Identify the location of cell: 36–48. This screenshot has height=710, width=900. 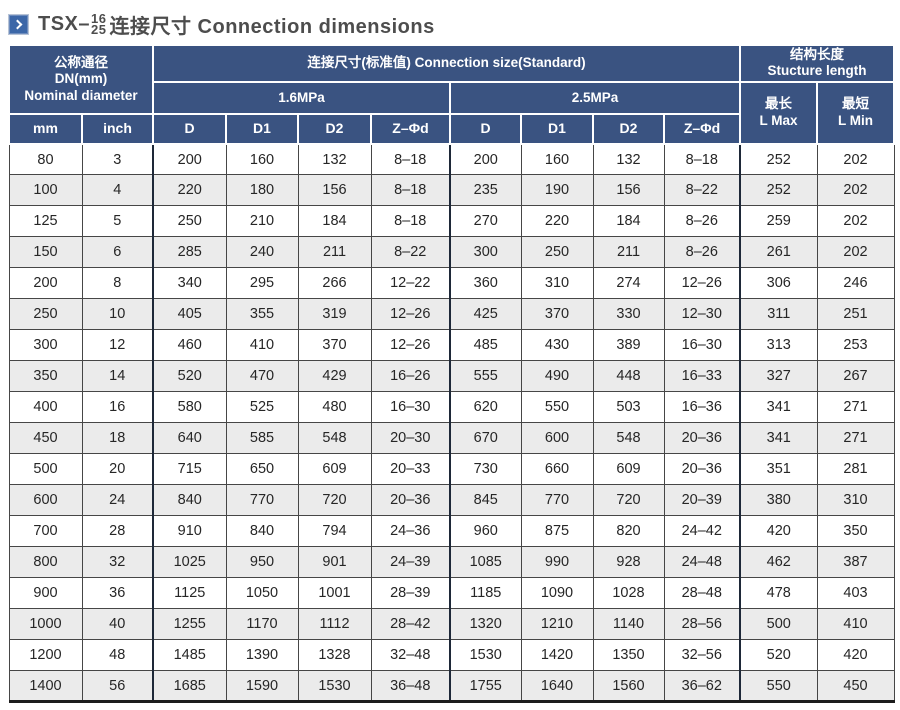
(410, 687).